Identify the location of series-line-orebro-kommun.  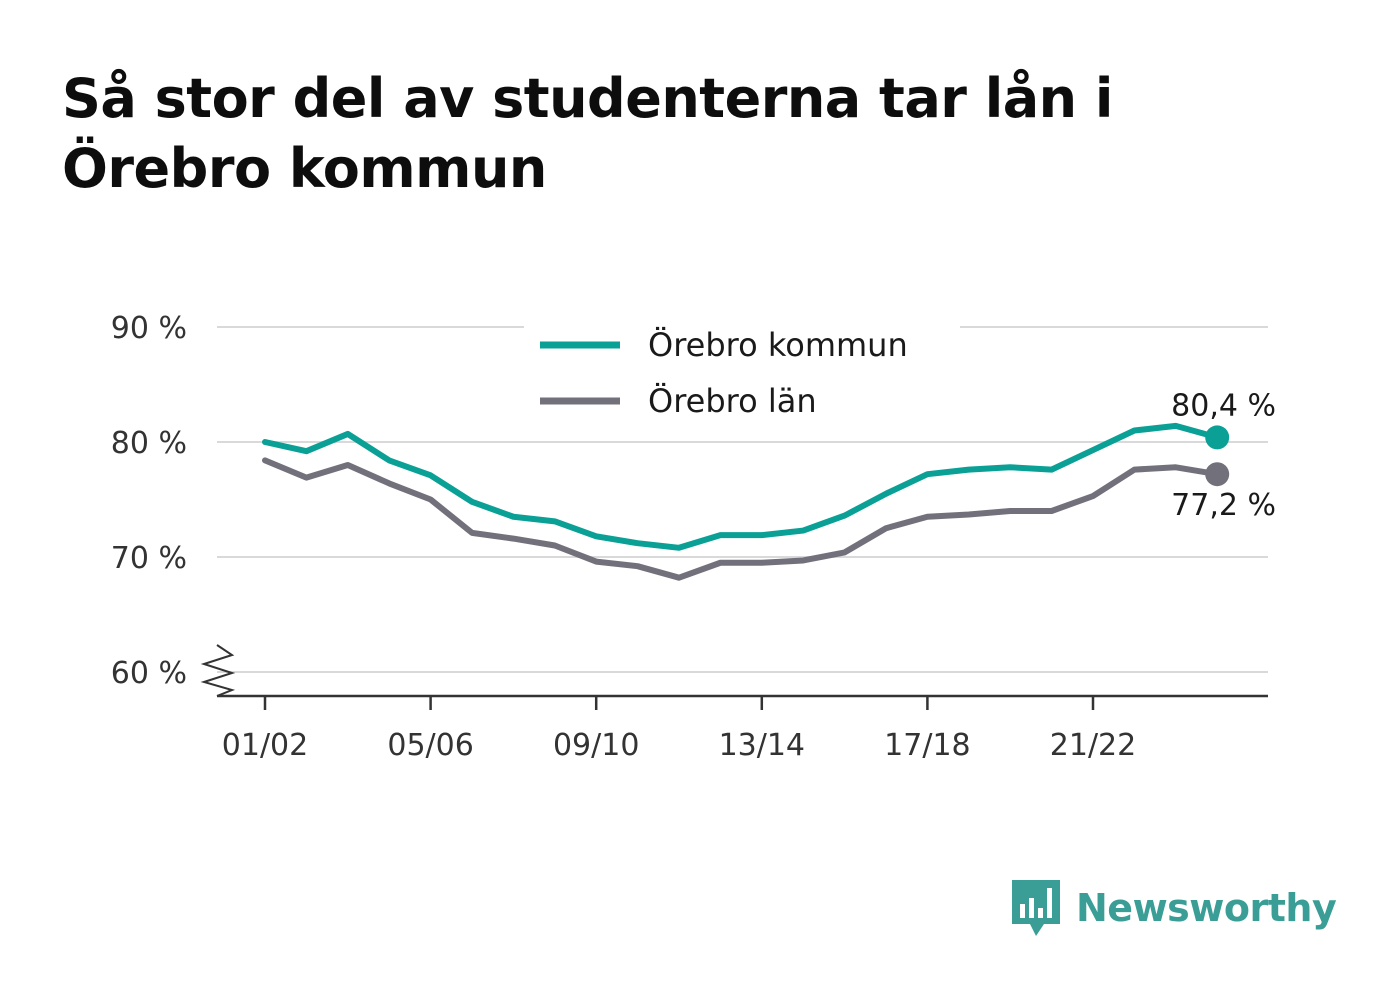
(741, 486).